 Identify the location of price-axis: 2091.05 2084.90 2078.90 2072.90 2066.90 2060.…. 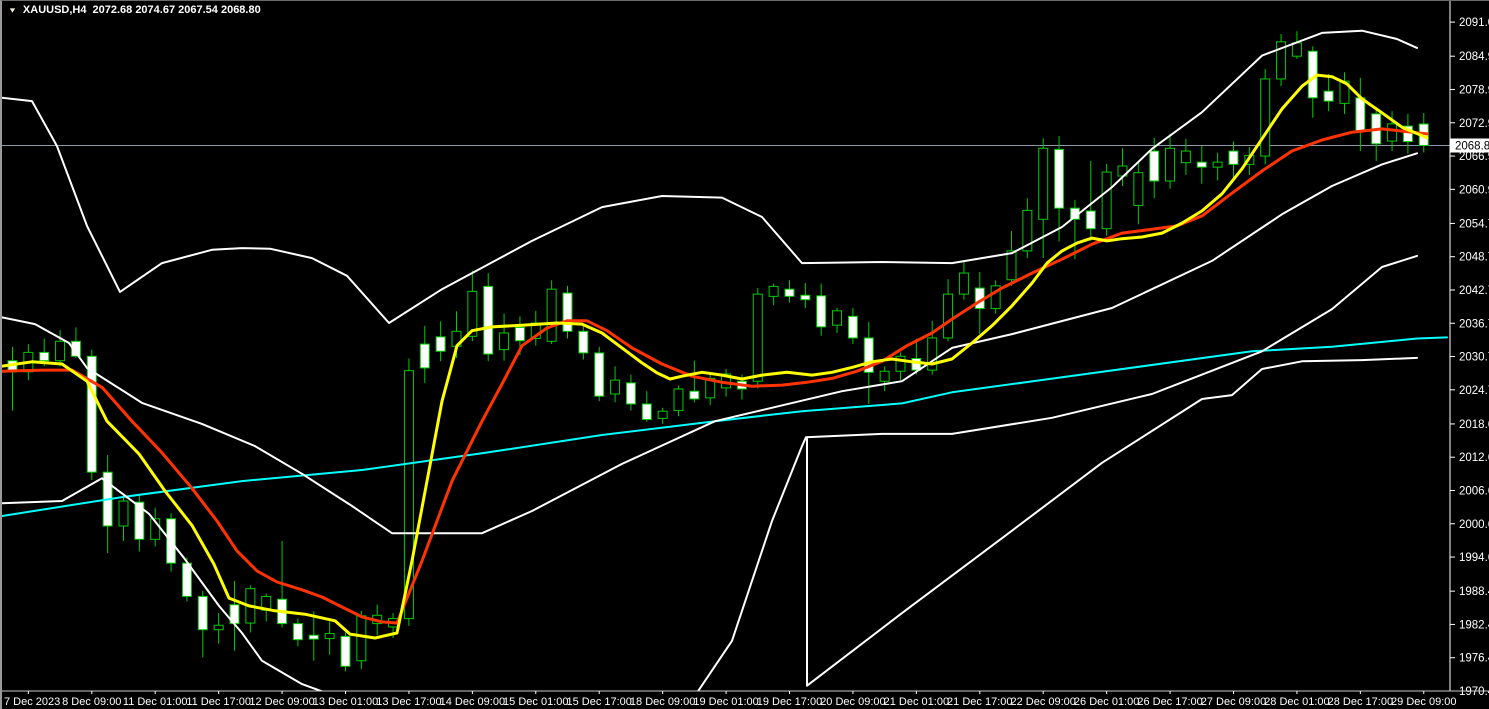
(1469, 349).